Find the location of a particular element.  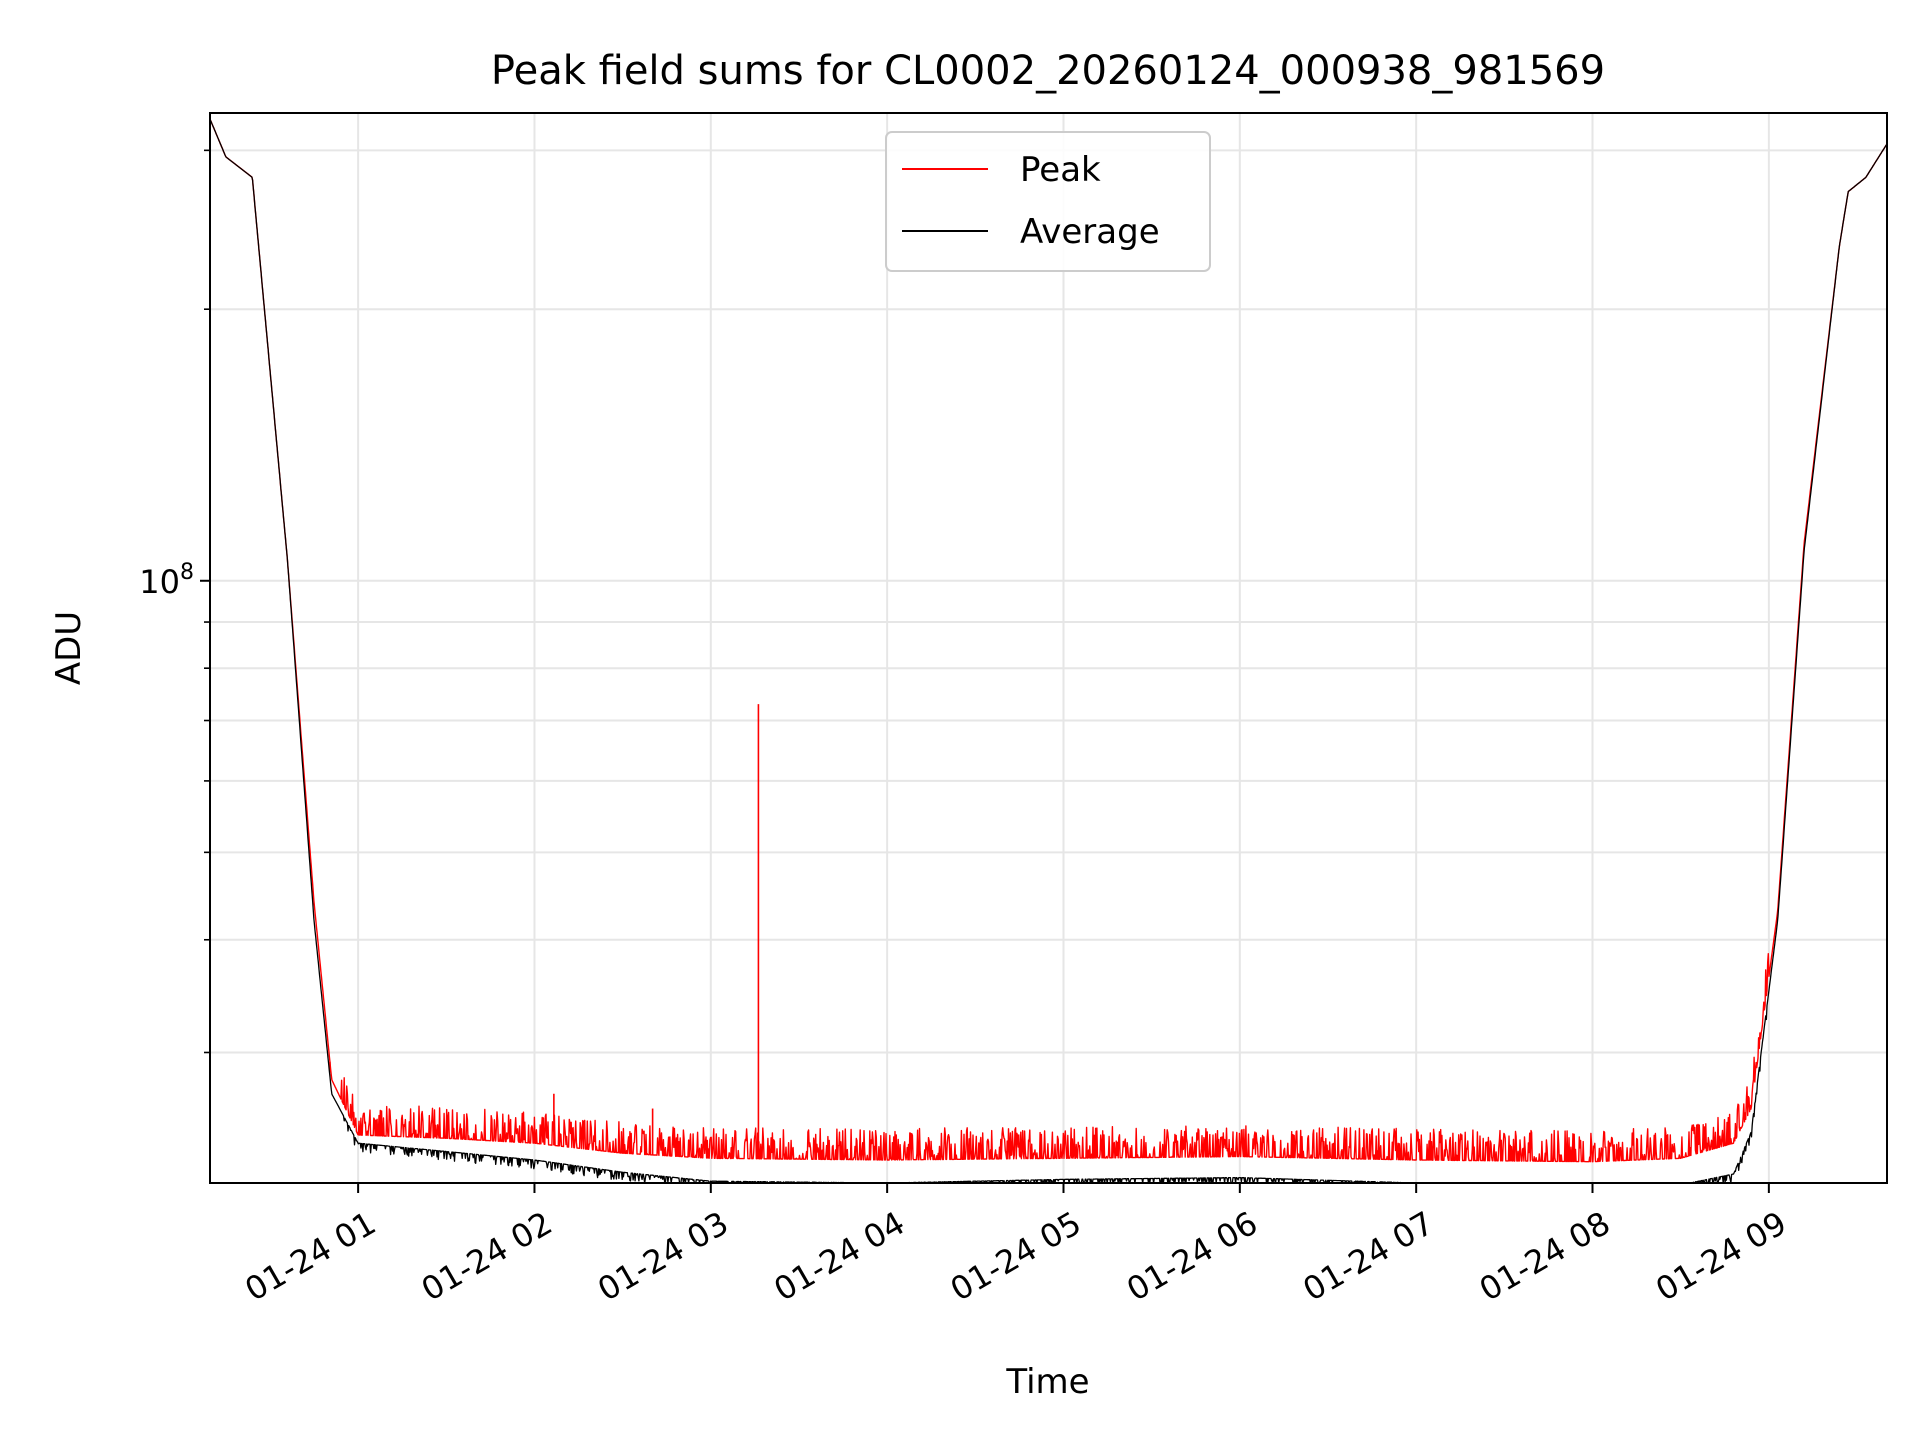

y-axis-label: ADU is located at coordinates (69, 648).